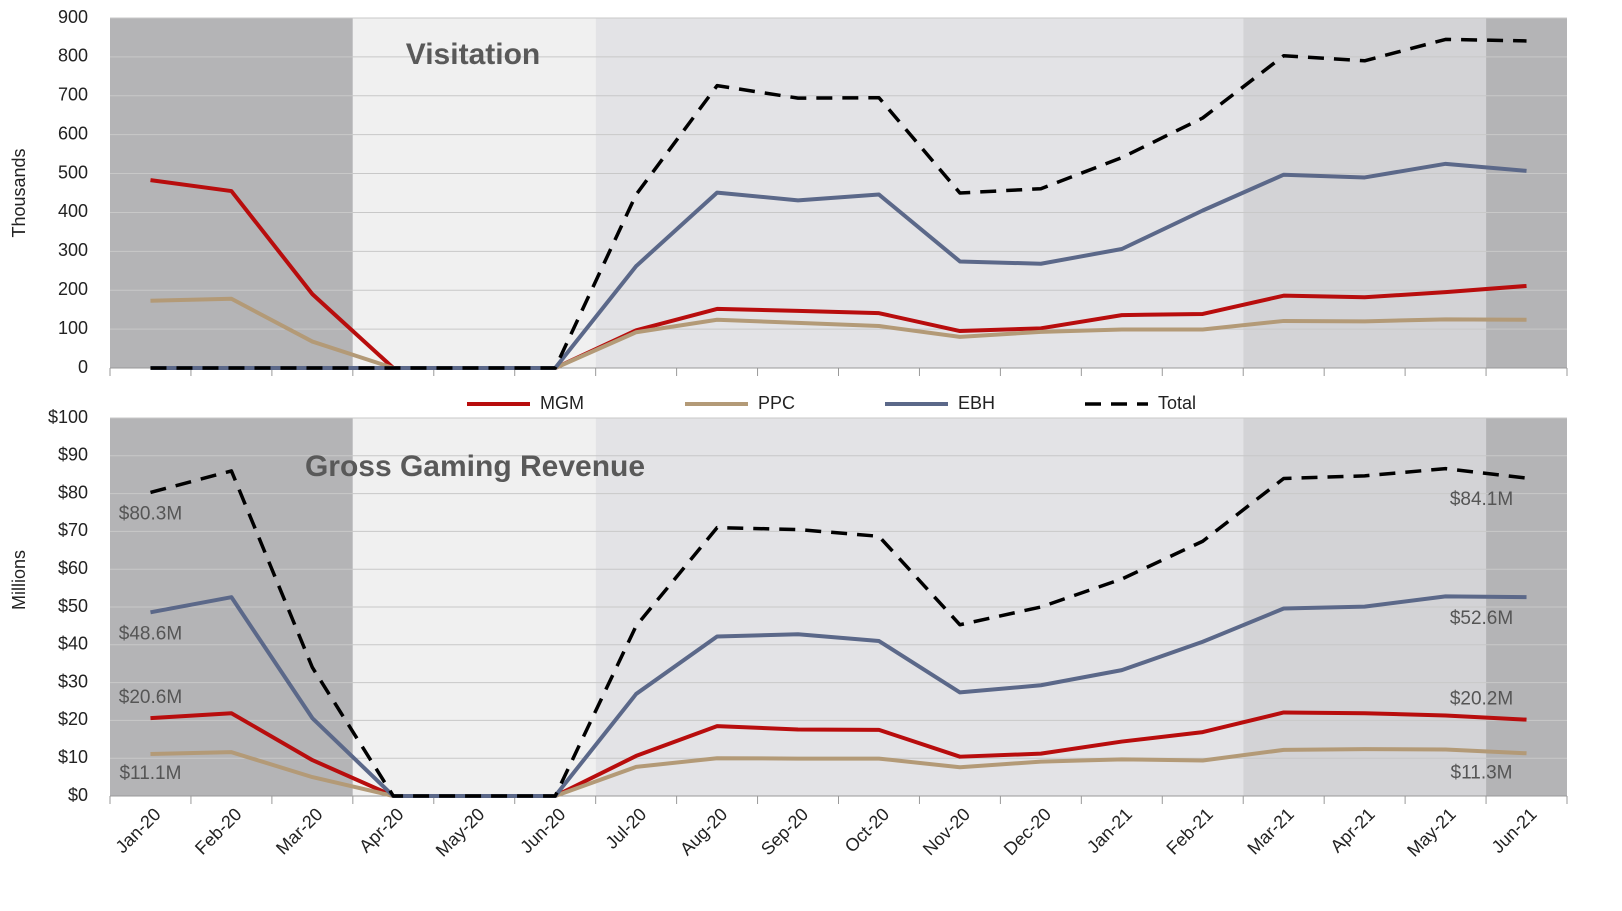 The height and width of the screenshot is (911, 1622). I want to click on y-tick-label: 0, so click(83, 367).